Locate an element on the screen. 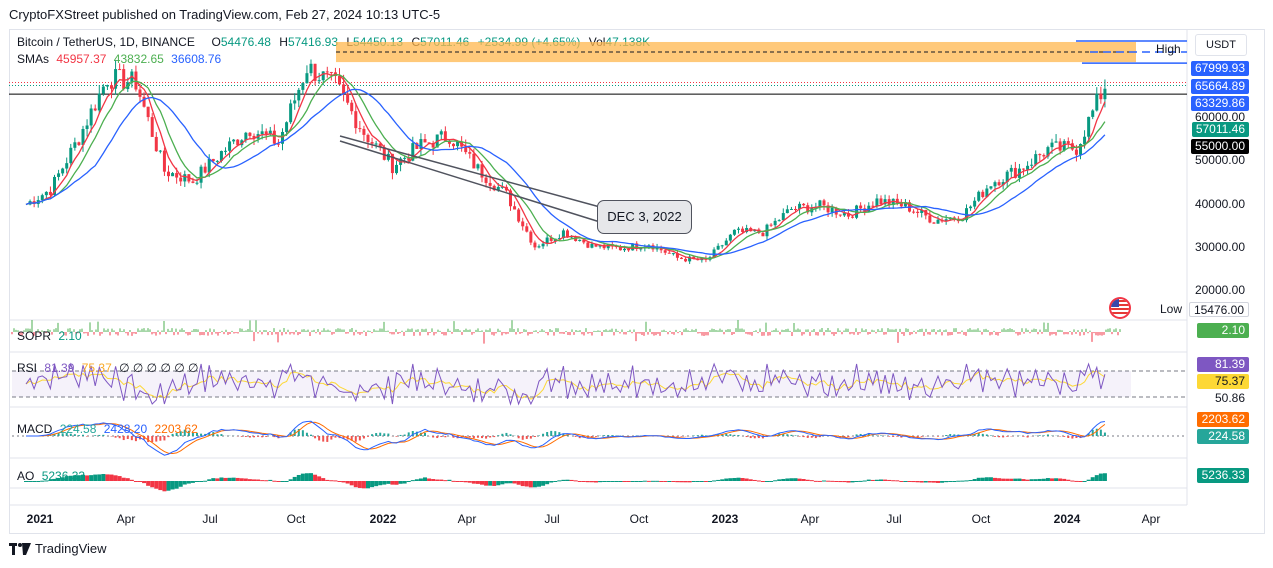  x-axis-label: 2021 is located at coordinates (40, 519).